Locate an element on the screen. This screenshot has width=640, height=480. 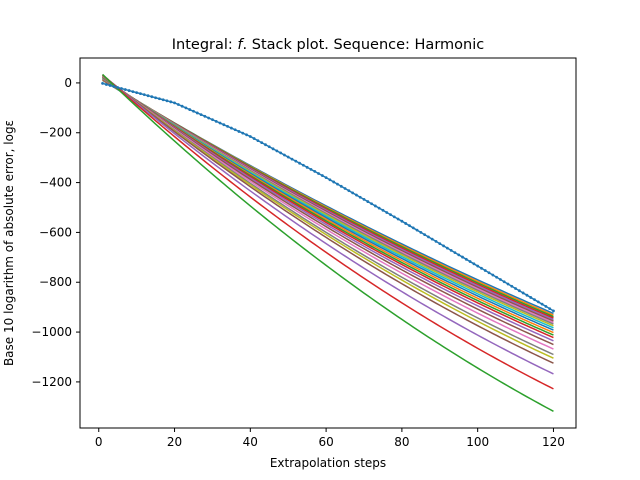
y-tick-label: −1200 is located at coordinates (51, 382).